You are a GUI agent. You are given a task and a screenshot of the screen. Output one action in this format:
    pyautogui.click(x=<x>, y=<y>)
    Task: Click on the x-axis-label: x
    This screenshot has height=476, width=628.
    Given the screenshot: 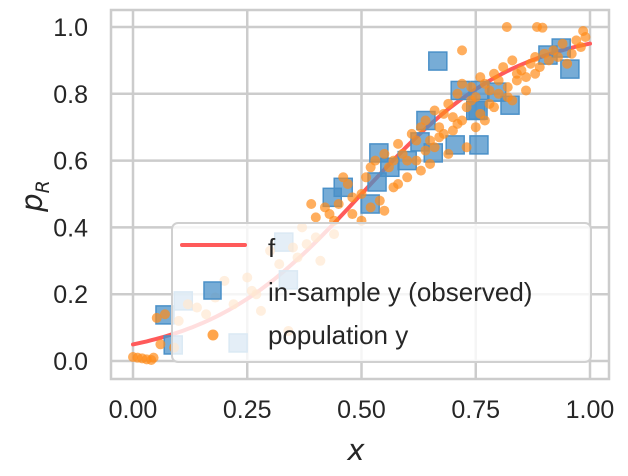 What is the action you would take?
    pyautogui.click(x=355, y=450)
    